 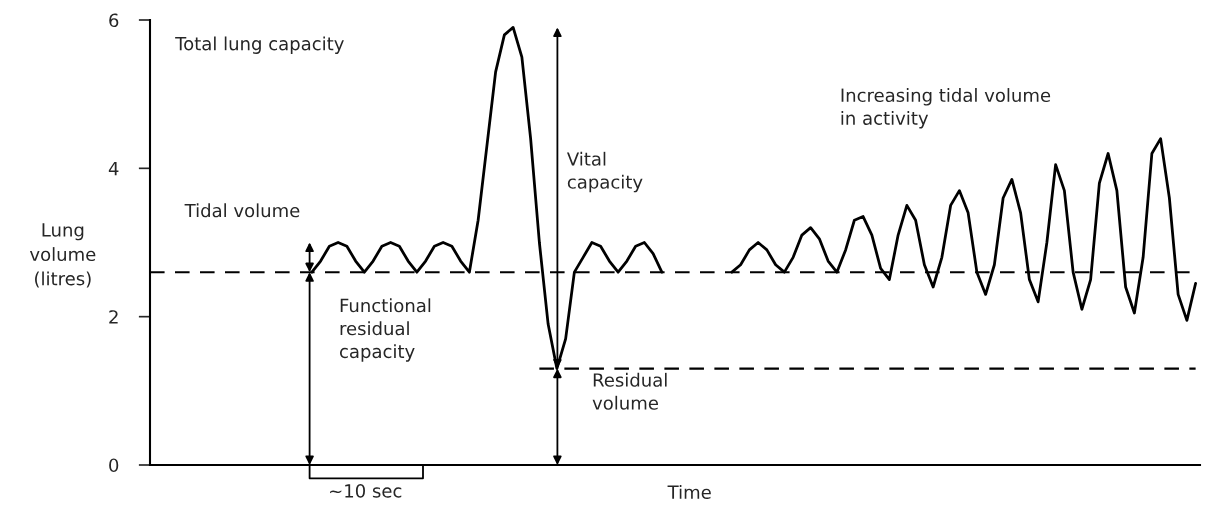 What do you see at coordinates (689, 492) in the screenshot?
I see `x-axis-title: Time` at bounding box center [689, 492].